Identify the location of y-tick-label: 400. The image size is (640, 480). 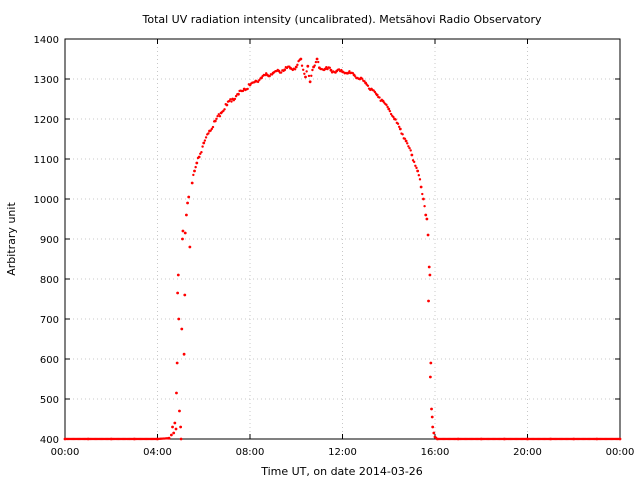
(49, 440).